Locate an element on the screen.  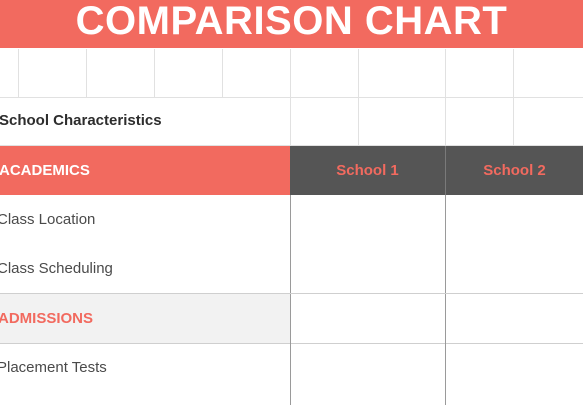
section-title: School Characteristics is located at coordinates (81, 120).